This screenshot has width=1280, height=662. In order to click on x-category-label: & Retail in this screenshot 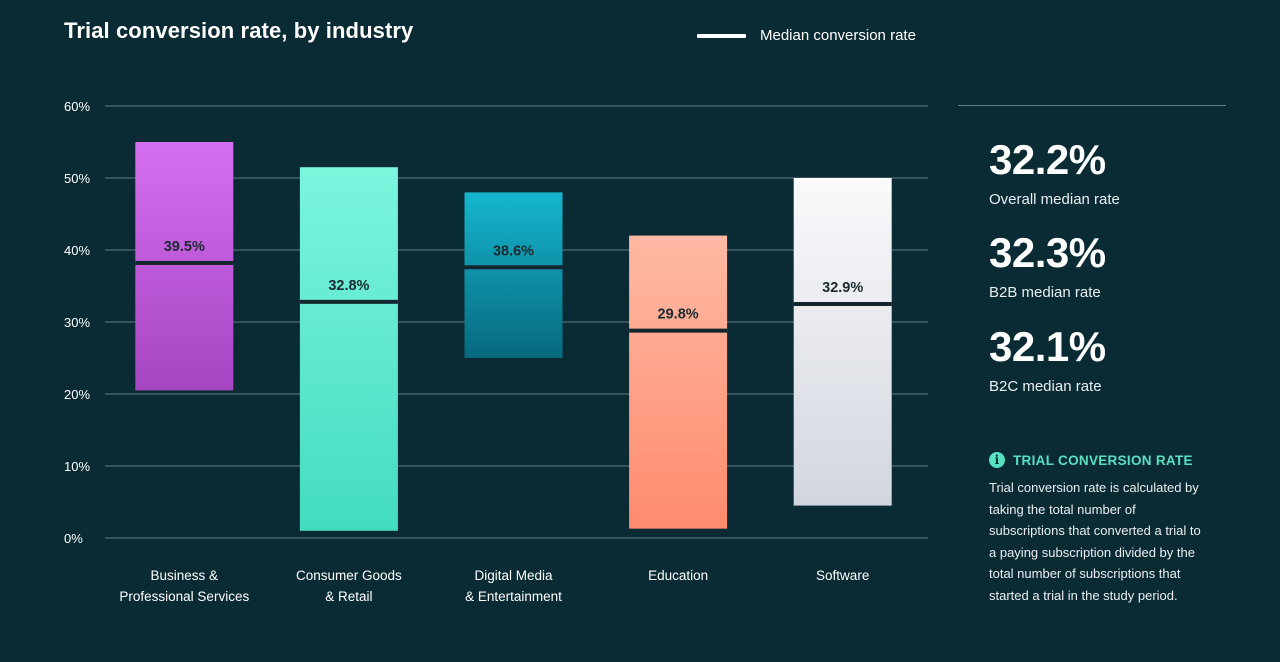, I will do `click(348, 596)`.